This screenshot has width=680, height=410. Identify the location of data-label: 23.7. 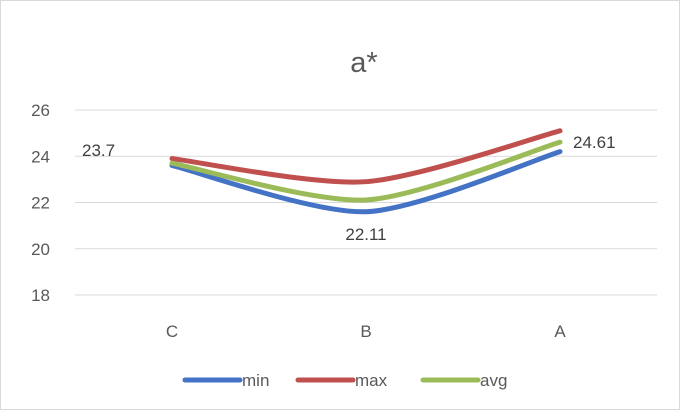
(98, 150).